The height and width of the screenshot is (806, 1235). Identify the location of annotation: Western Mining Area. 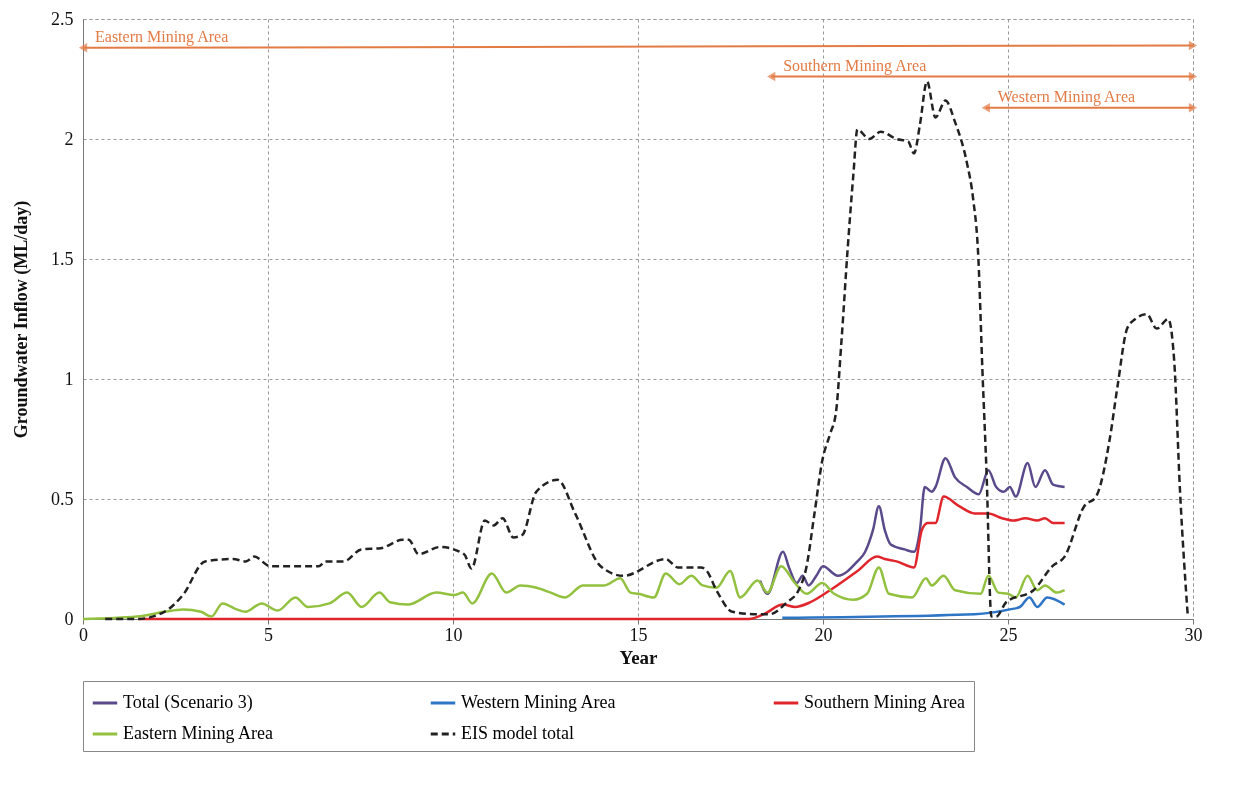
(1066, 96).